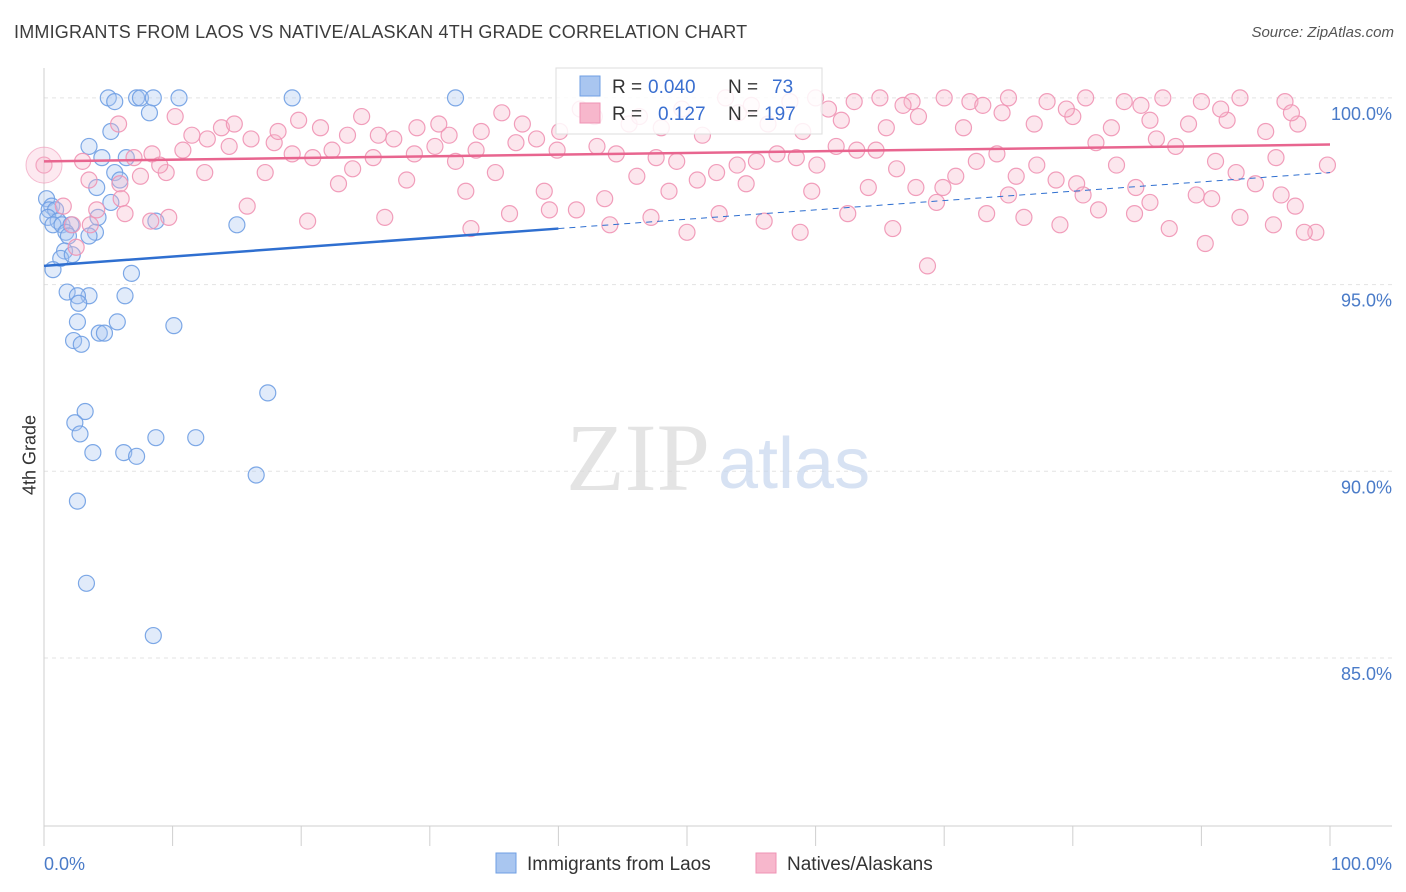  Describe the element at coordinates (860, 864) in the screenshot. I see `legend-label-natives: Natives/Alaskans` at that location.